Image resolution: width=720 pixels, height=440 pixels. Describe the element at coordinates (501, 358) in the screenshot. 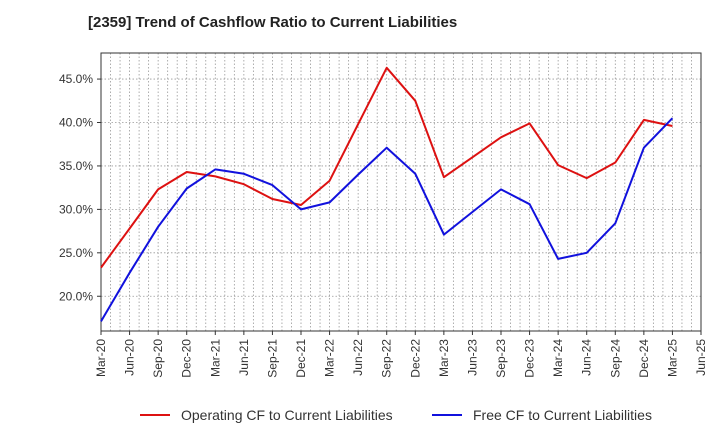

I see `x-tick-label: Sep-23` at that location.